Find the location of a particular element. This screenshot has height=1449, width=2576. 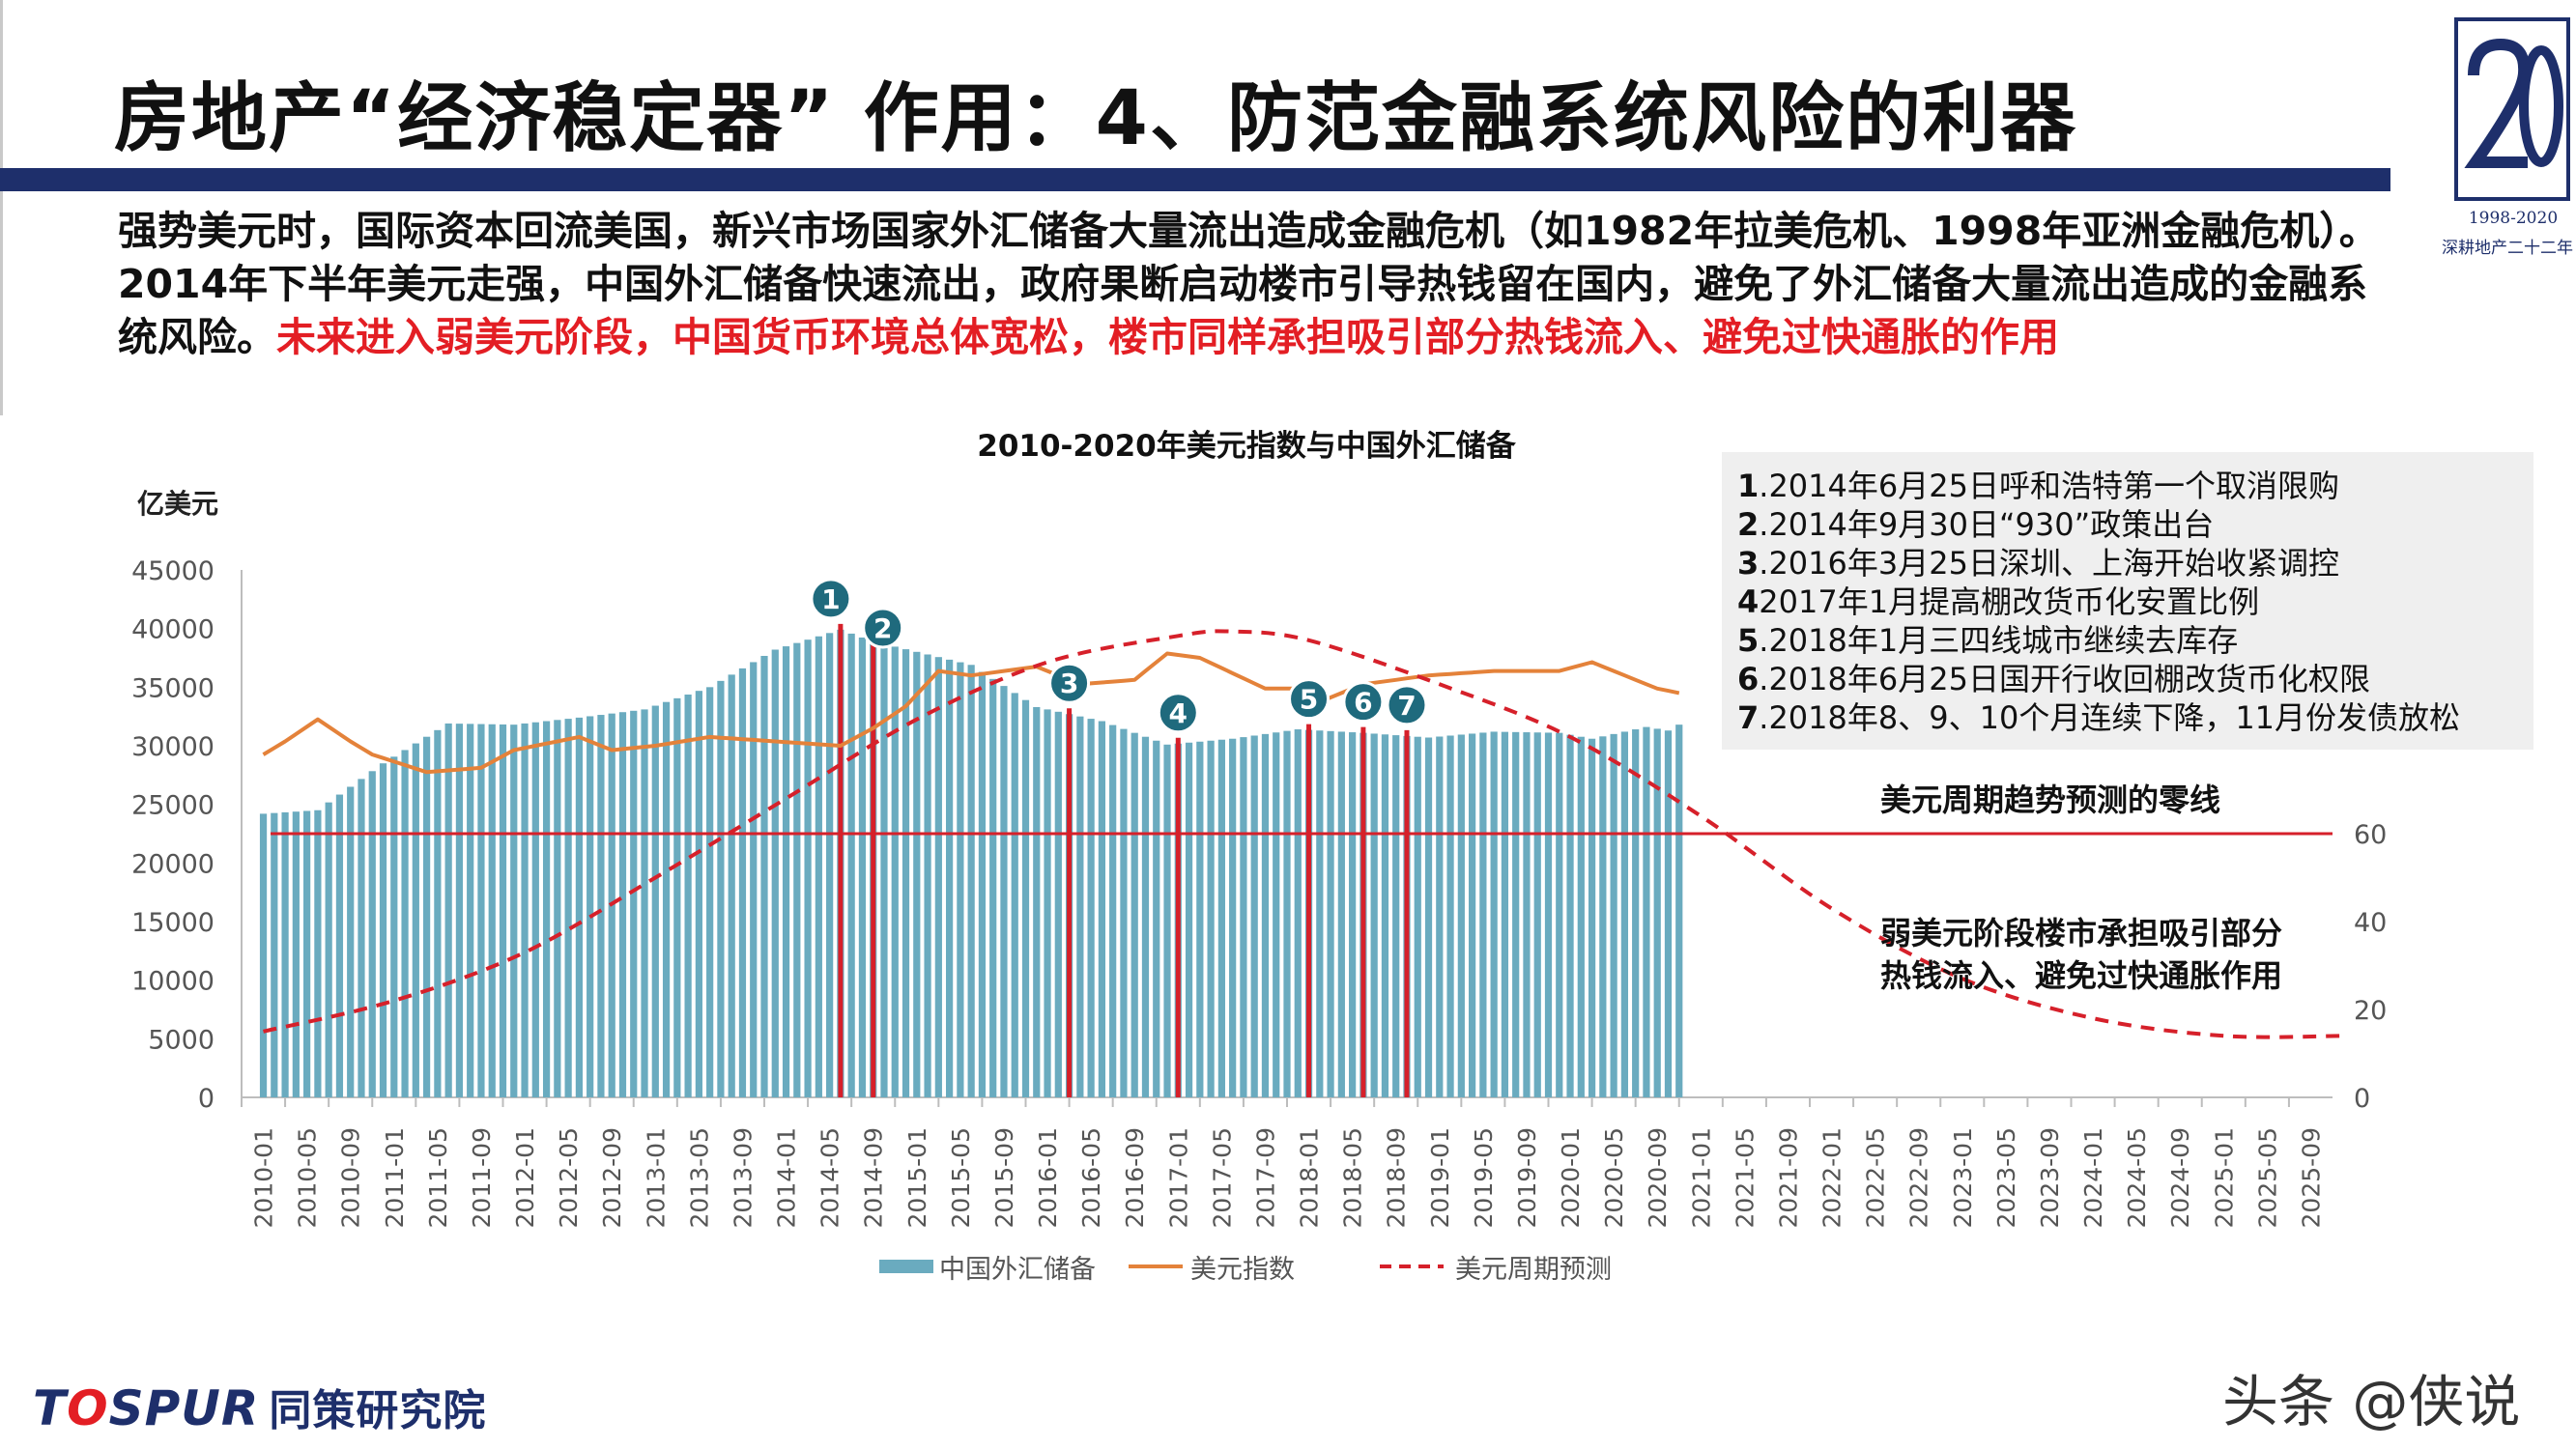

policy-note-number: 5 is located at coordinates (1749, 640).